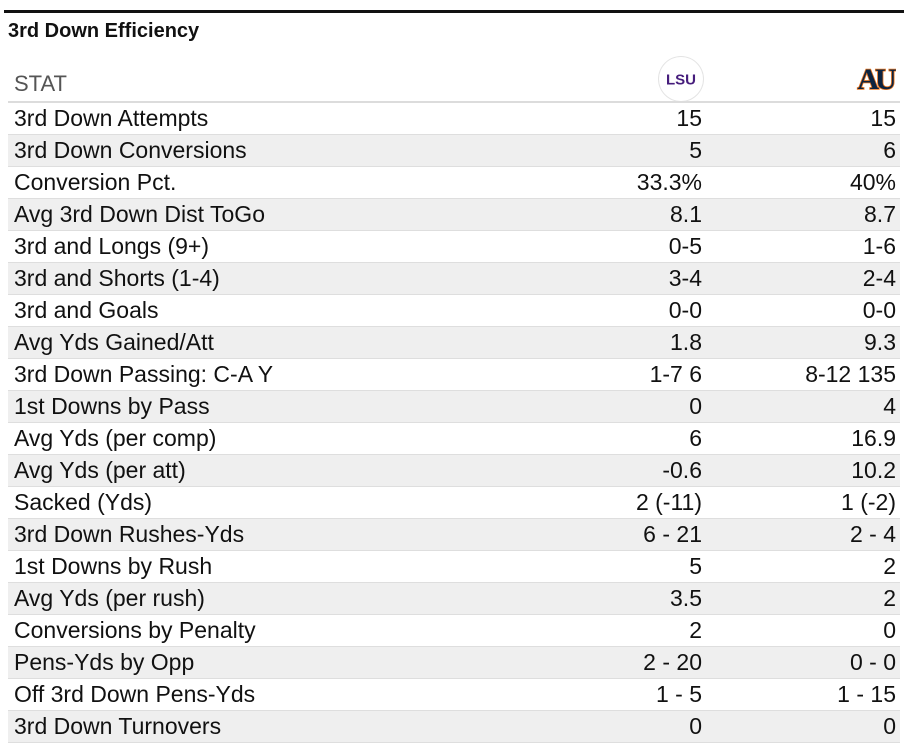 The height and width of the screenshot is (752, 908). What do you see at coordinates (104, 662) in the screenshot?
I see `stat-name-cell: Pens-Yds by Opp` at bounding box center [104, 662].